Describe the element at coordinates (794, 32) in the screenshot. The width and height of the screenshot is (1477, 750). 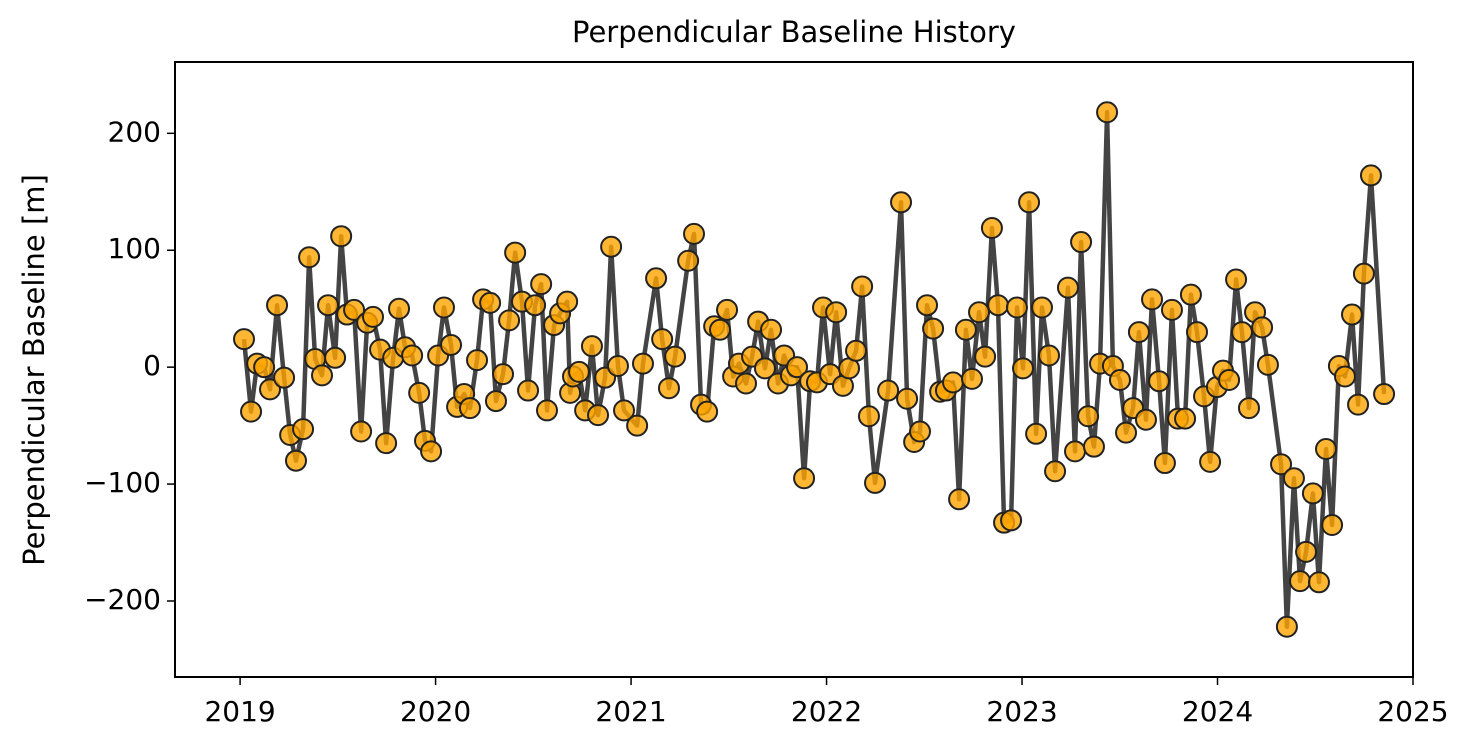
I see `chart-title: Perpendicular Baseline History` at that location.